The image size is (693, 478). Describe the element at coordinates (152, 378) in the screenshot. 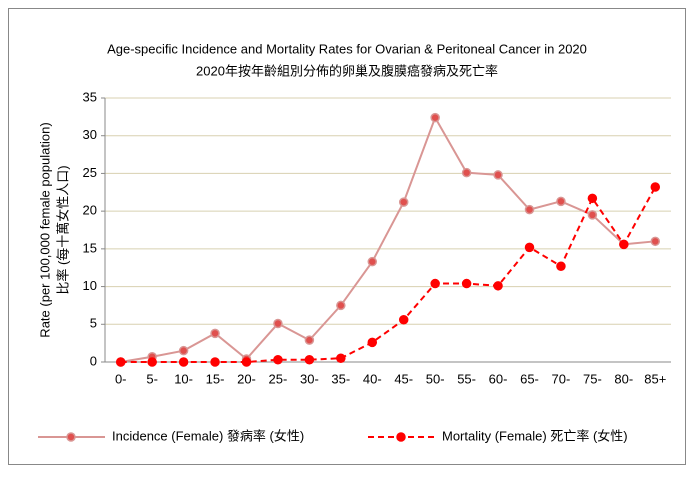

I see `x-tick-label: 5-` at that location.